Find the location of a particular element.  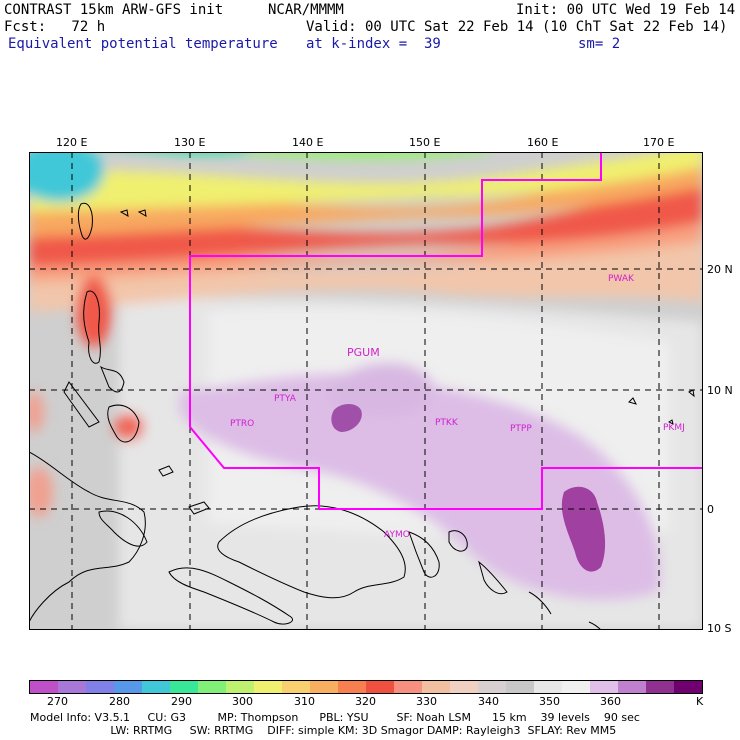

colorbar-label: 330 is located at coordinates (426, 701).